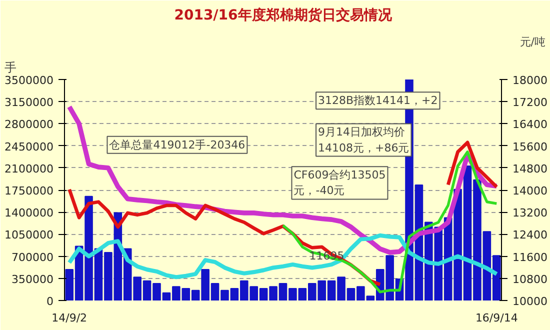 The width and height of the screenshot is (550, 330). What do you see at coordinates (29, 103) in the screenshot?
I see `y-tick-label: 3150000` at bounding box center [29, 103].